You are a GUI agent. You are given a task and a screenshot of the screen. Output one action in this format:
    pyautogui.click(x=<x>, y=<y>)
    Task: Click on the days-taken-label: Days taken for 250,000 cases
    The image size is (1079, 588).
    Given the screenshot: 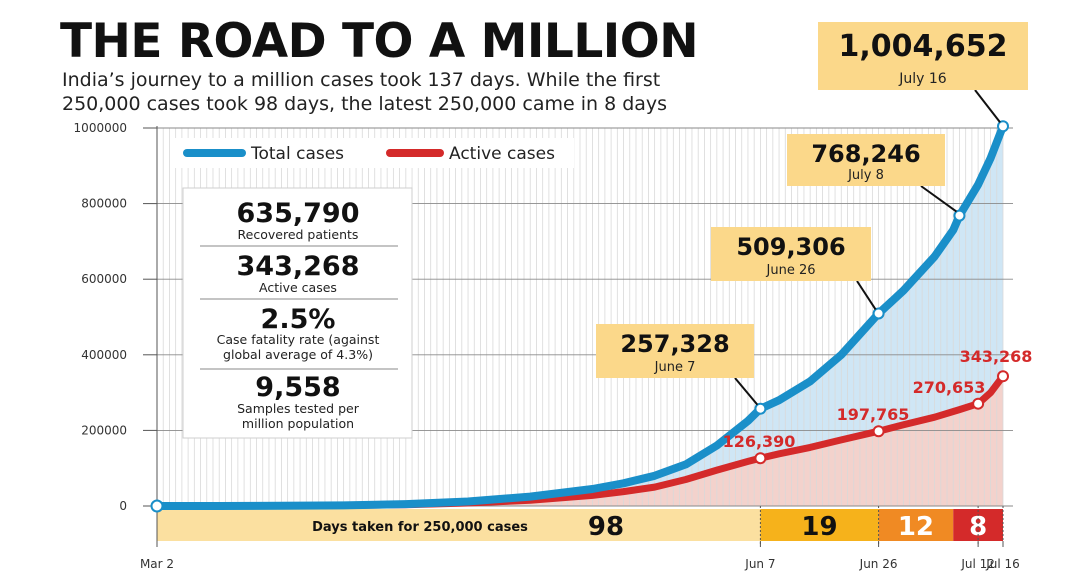 What is the action you would take?
    pyautogui.click(x=420, y=527)
    